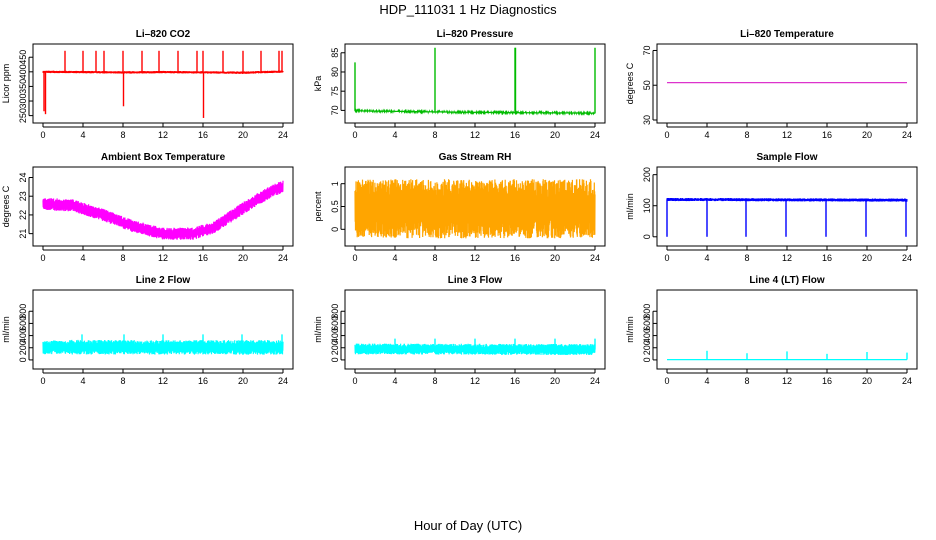 The width and height of the screenshot is (936, 540). What do you see at coordinates (475, 34) in the screenshot?
I see `panel-title: Li–820 Pressure` at bounding box center [475, 34].